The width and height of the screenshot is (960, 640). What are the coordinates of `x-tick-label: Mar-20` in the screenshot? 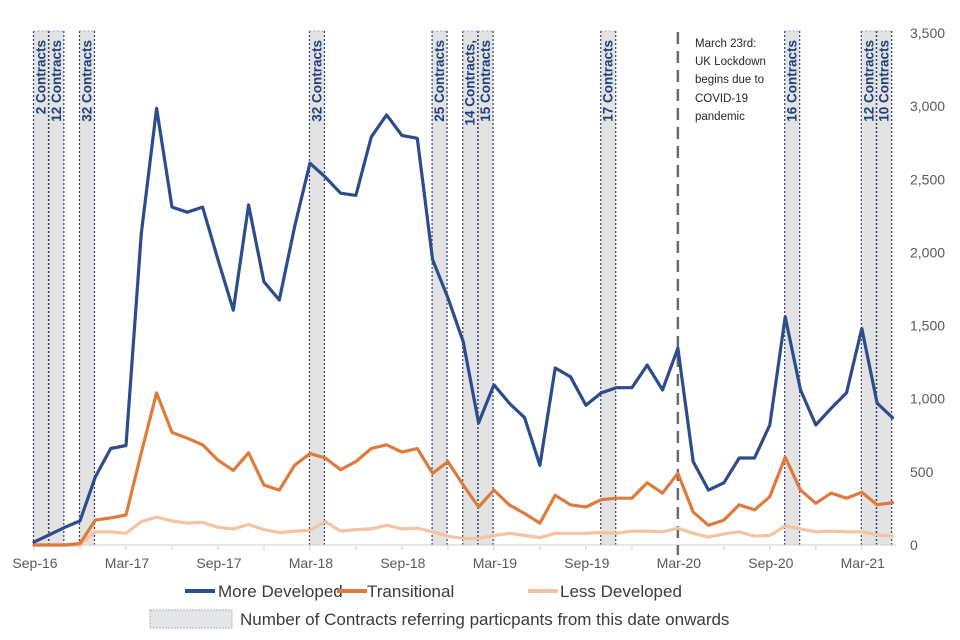 It's located at (679, 563).